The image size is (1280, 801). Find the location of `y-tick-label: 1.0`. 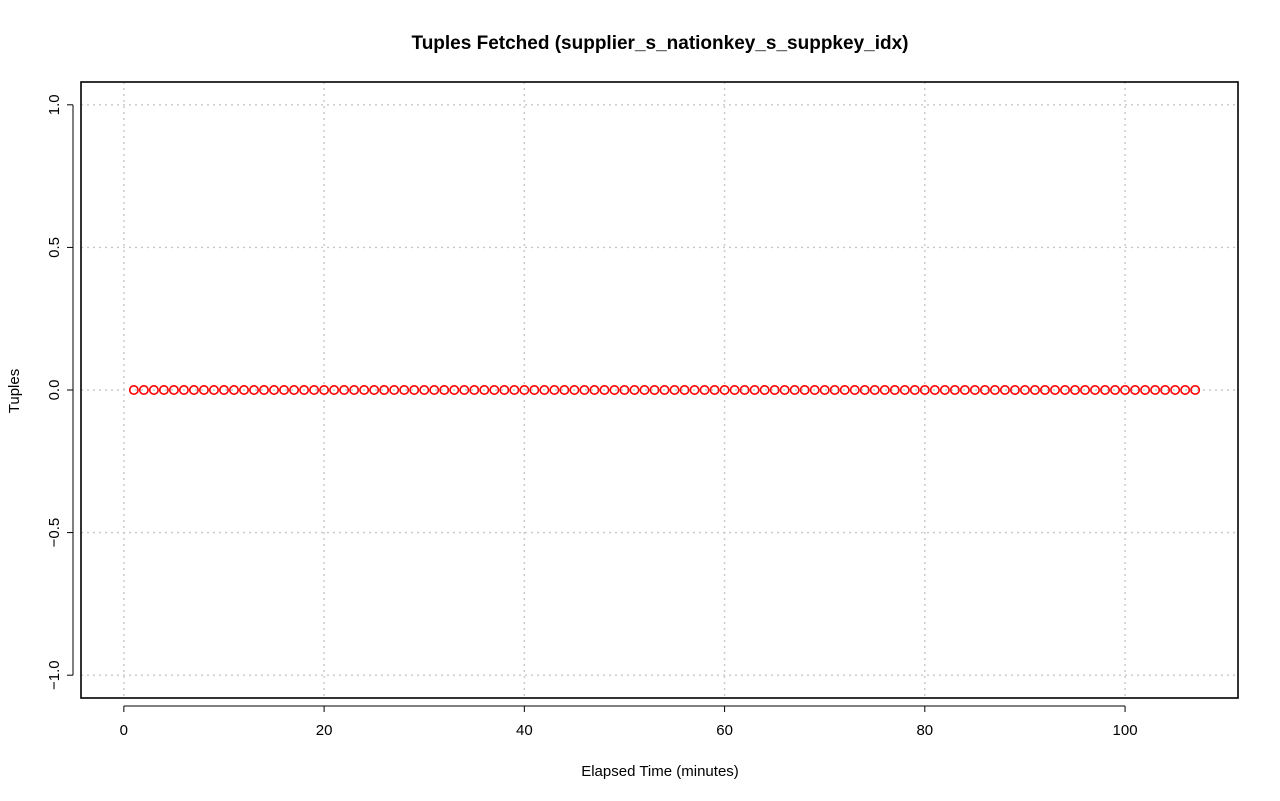

y-tick-label: 1.0 is located at coordinates (54, 104).